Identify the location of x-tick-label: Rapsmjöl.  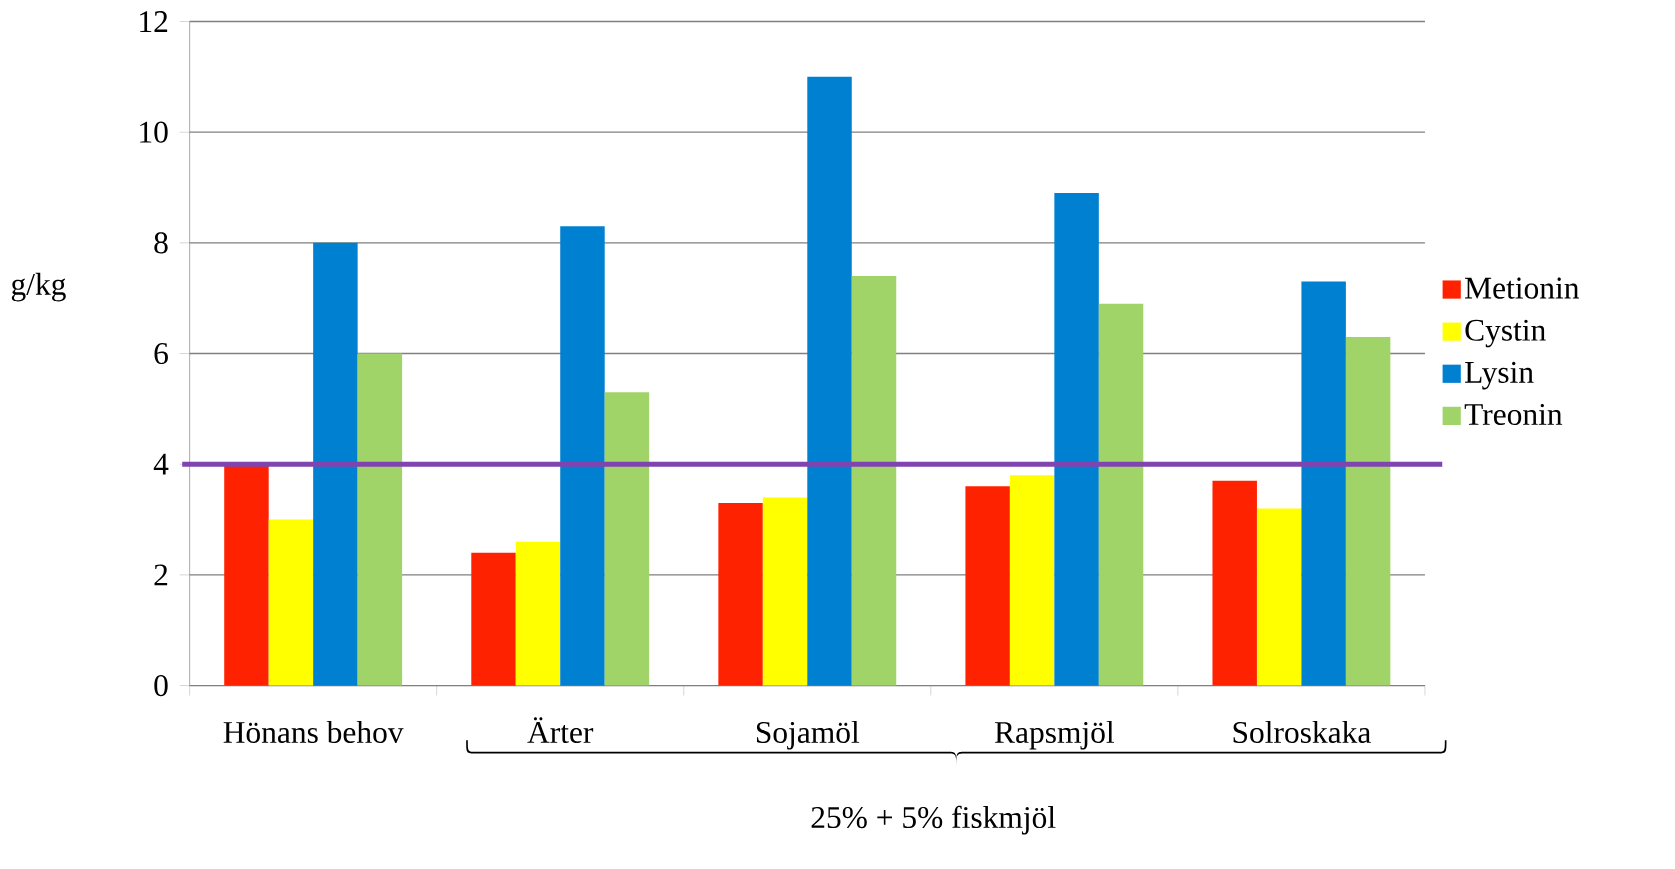
(1054, 735).